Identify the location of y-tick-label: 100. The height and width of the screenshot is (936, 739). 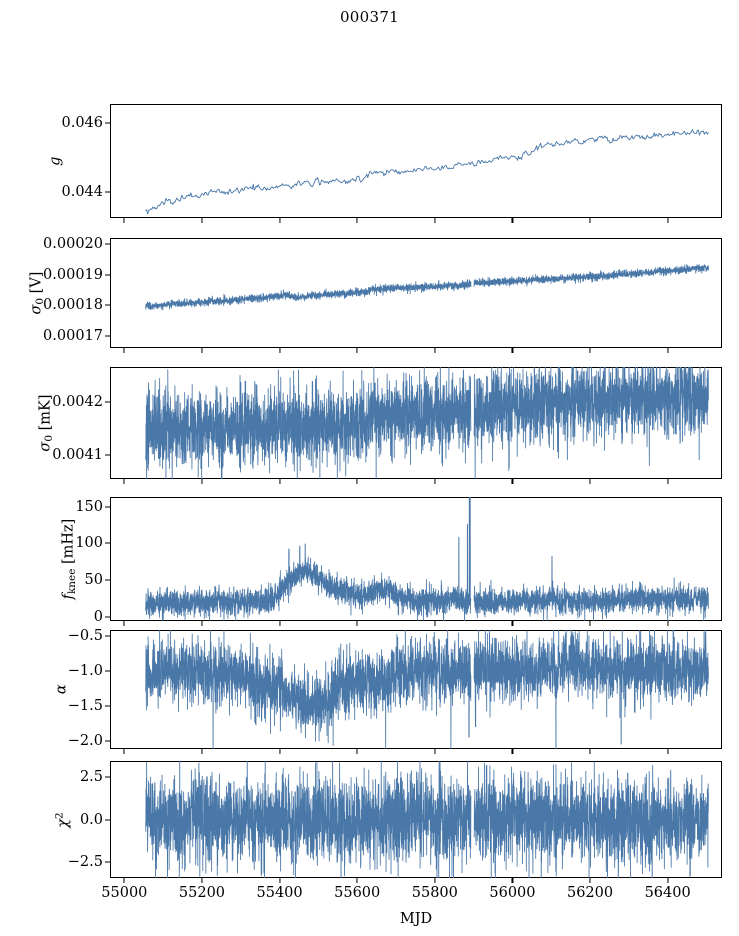
(89, 542).